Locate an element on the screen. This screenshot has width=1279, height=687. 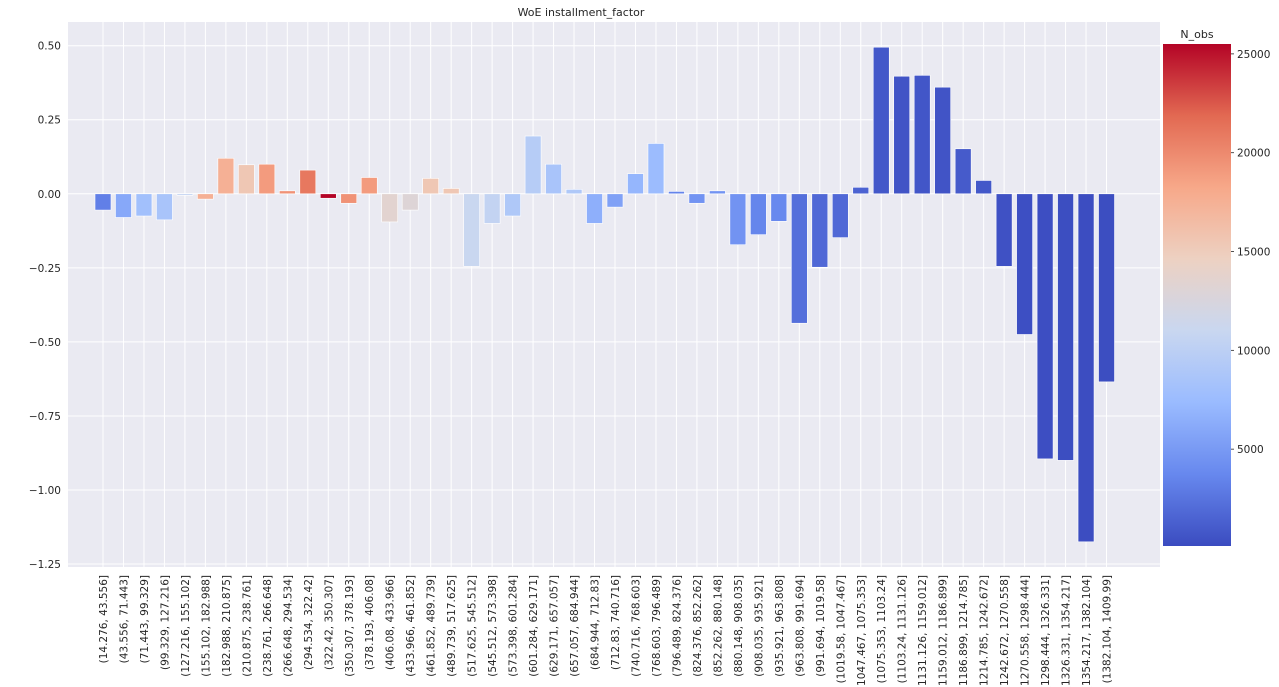
x-tick-label: (908.035, 935.921] is located at coordinates (759, 626).